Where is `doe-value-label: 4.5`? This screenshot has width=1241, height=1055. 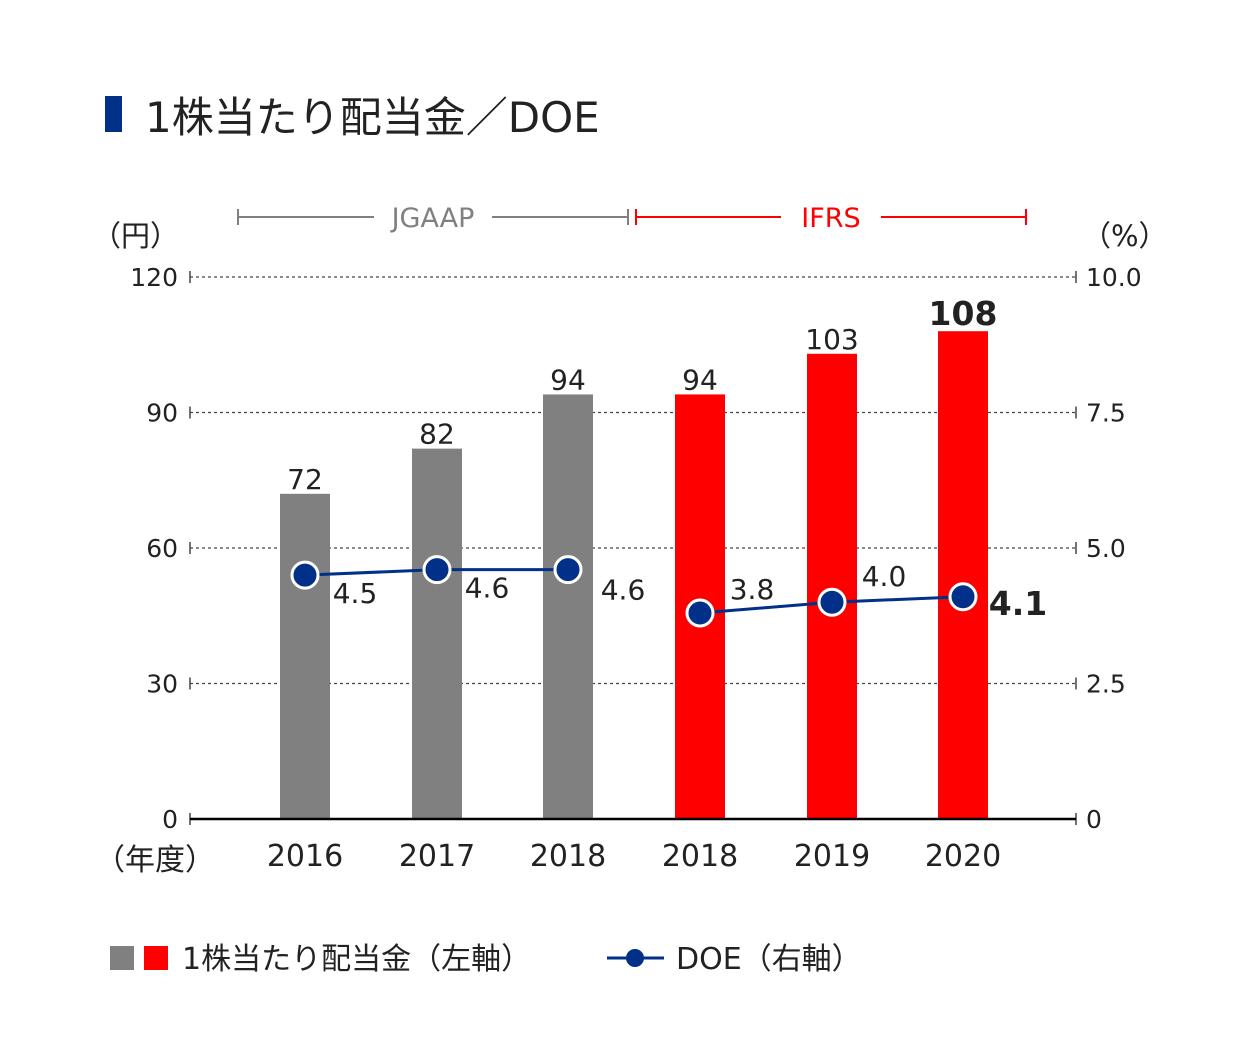 doe-value-label: 4.5 is located at coordinates (355, 593).